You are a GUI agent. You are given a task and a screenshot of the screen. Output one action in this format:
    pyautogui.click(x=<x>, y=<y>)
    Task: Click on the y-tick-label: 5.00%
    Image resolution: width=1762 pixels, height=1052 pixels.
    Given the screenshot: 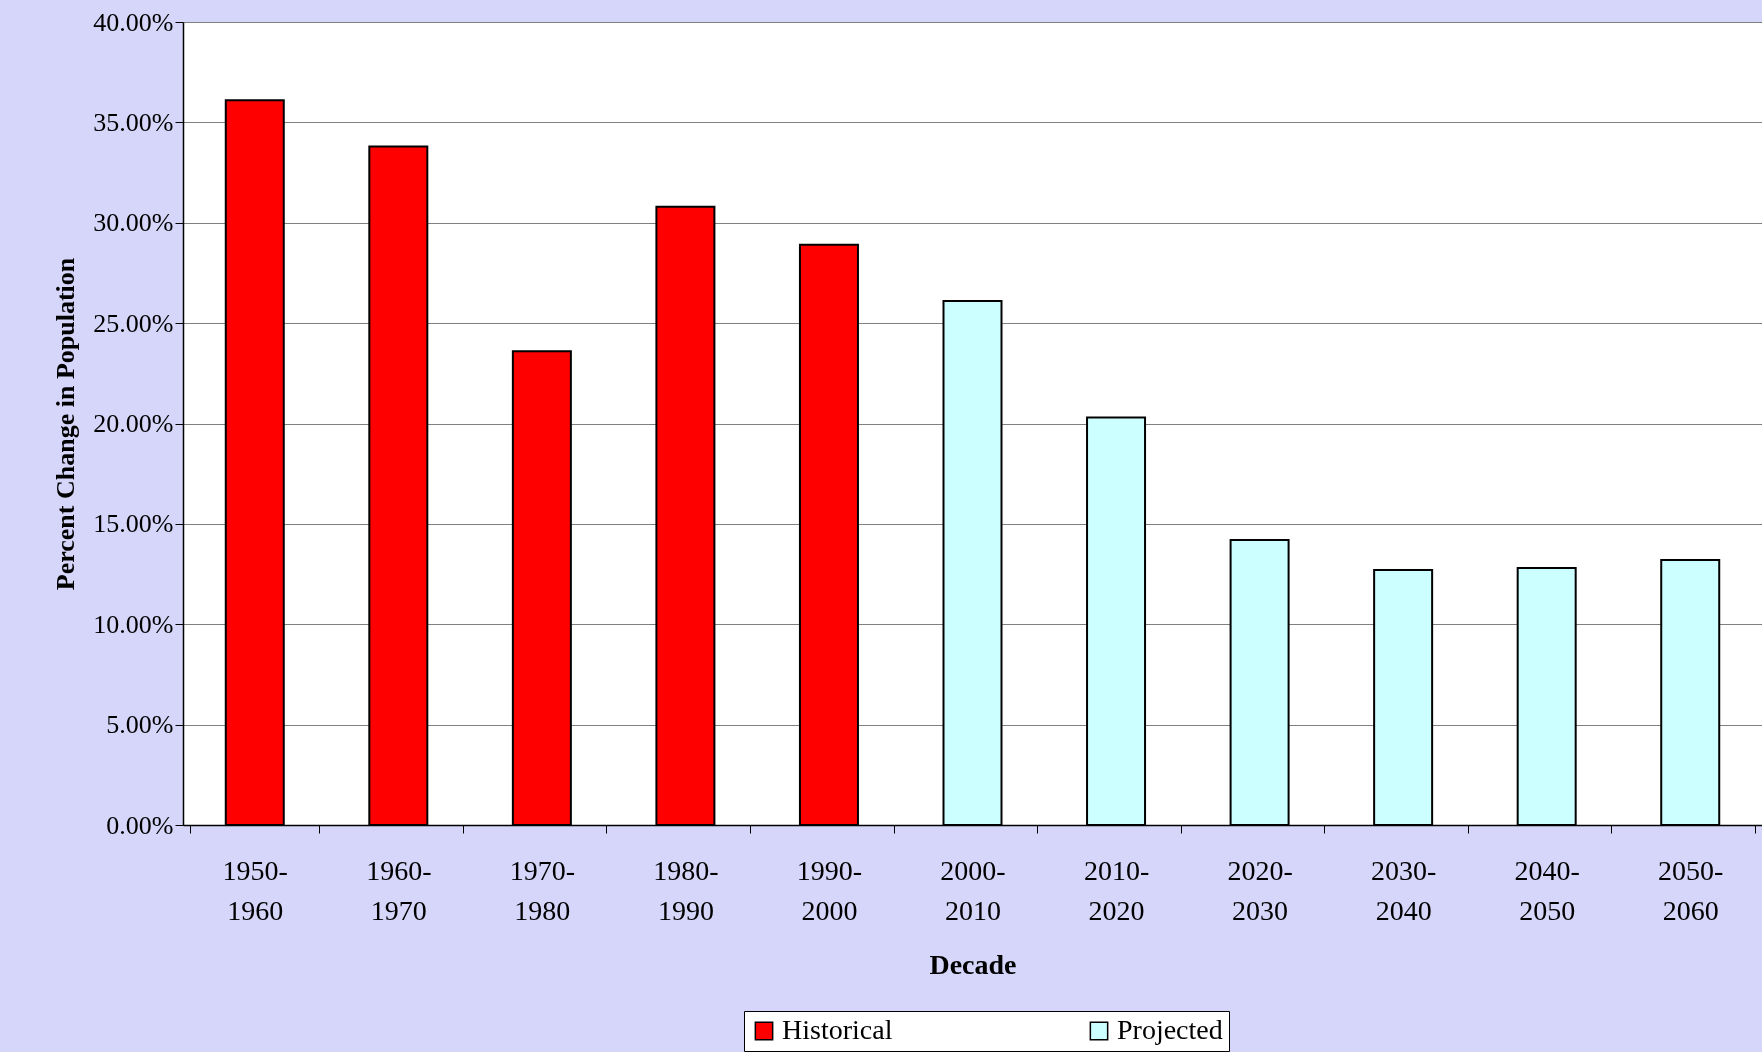 What is the action you would take?
    pyautogui.click(x=140, y=725)
    